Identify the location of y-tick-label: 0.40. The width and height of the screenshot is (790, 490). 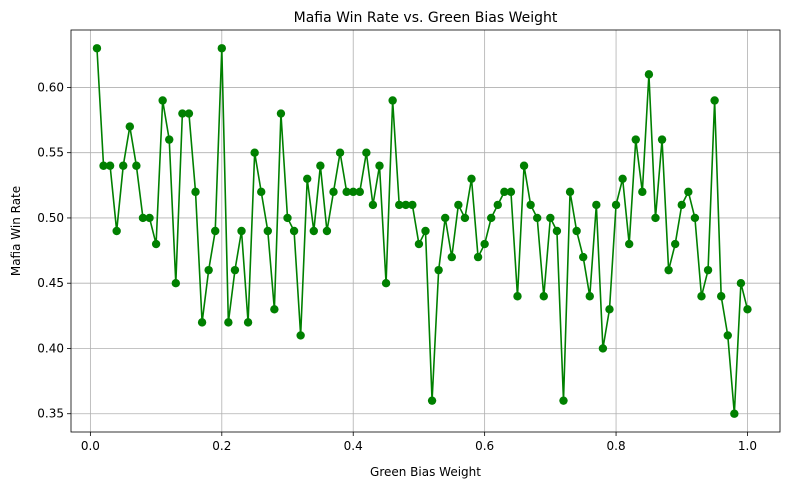
(50, 348).